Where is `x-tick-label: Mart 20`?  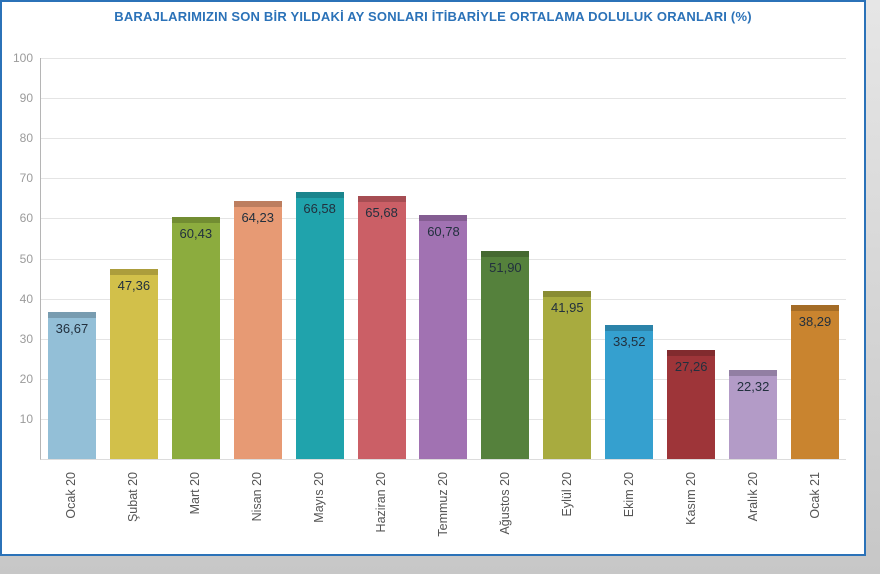
x-tick-label: Mart 20 is located at coordinates (195, 493).